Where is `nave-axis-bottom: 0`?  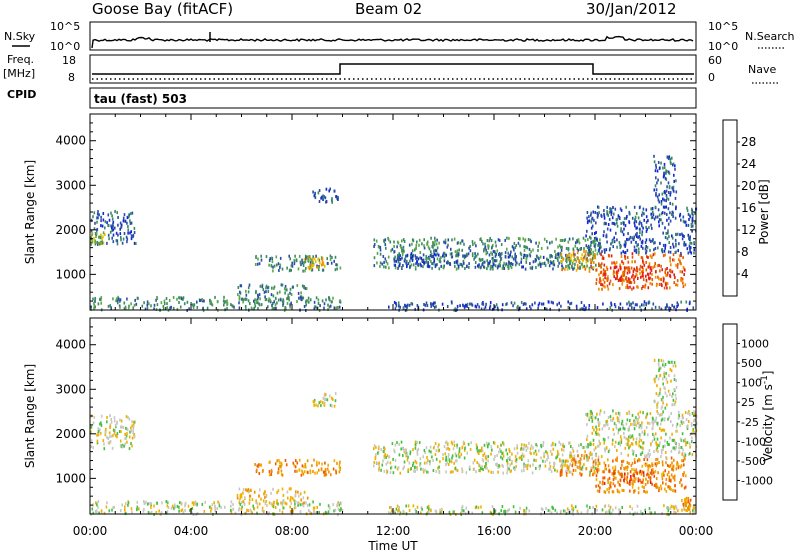
nave-axis-bottom: 0 is located at coordinates (711, 77).